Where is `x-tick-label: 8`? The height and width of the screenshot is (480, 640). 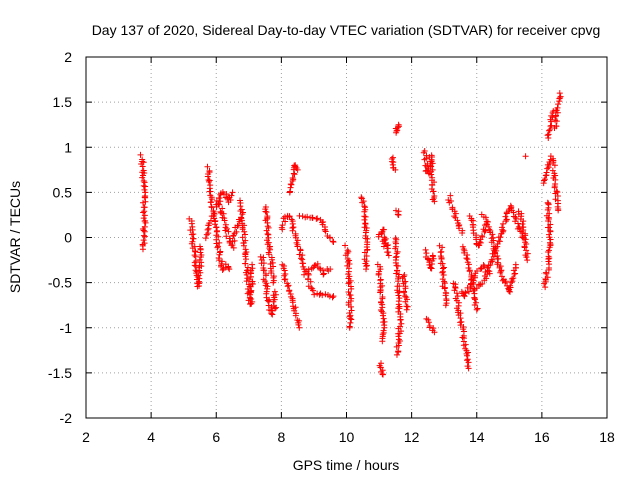 x-tick-label: 8 is located at coordinates (281, 437).